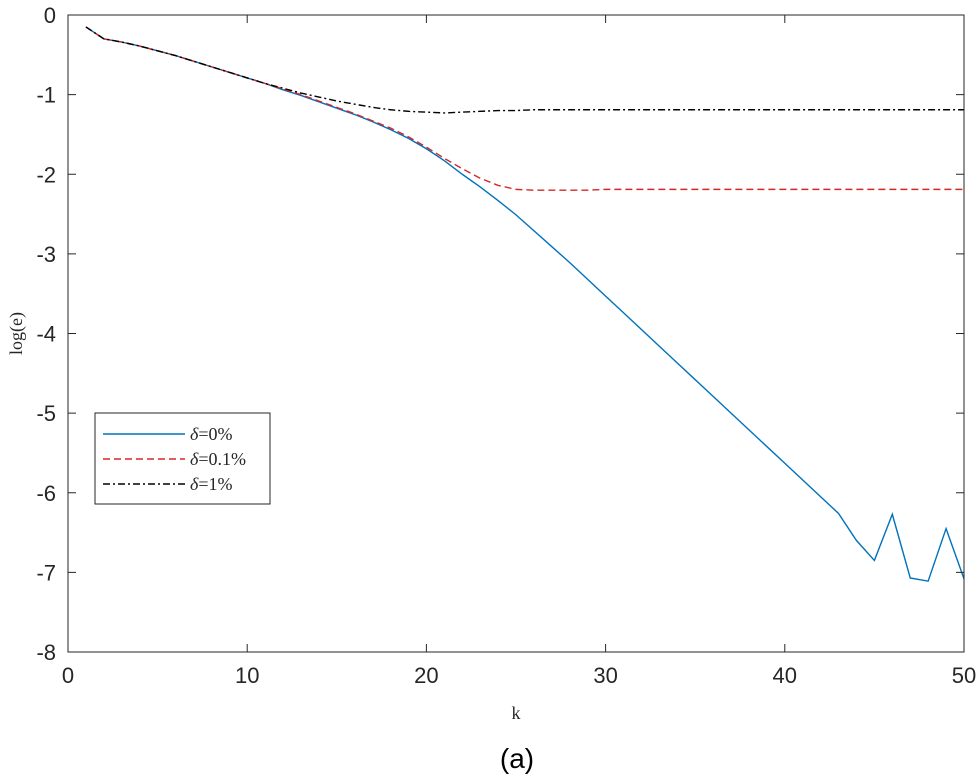 Image resolution: width=980 pixels, height=778 pixels. I want to click on legend-label-2: δ=0.1%, so click(218, 459).